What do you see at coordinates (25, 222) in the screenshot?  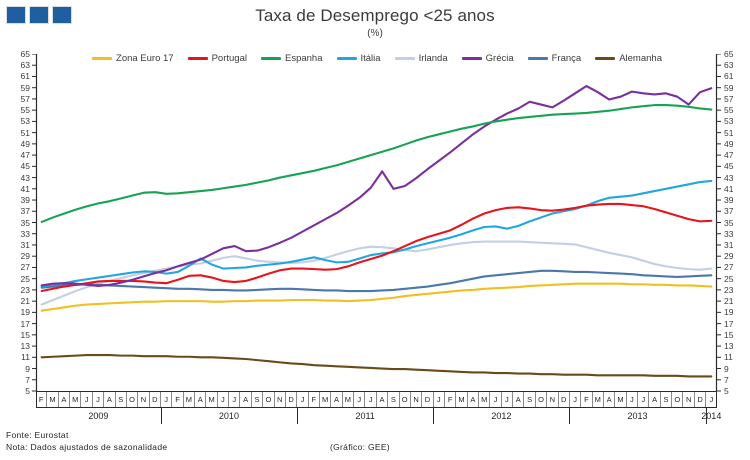 I see `y-tick-label: 35` at bounding box center [25, 222].